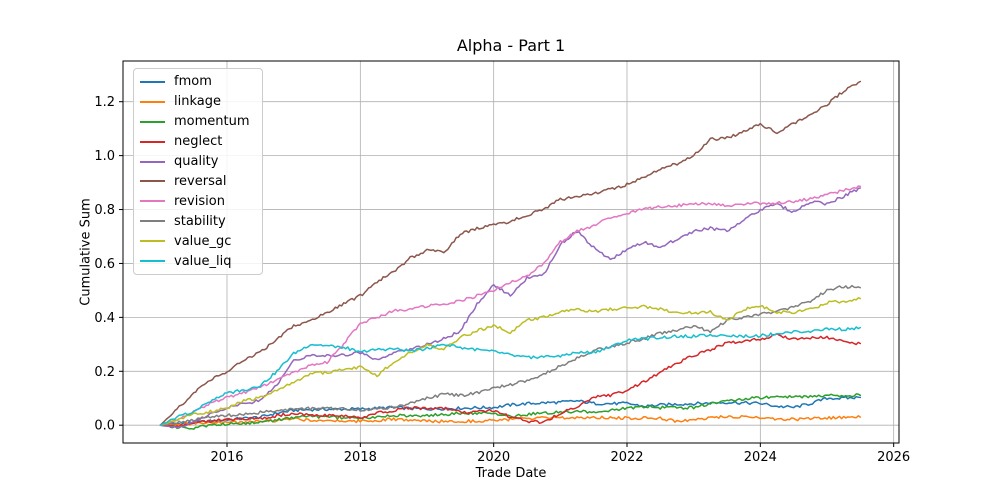 This screenshot has height=500, width=1000. I want to click on legend-label: reversal, so click(200, 181).